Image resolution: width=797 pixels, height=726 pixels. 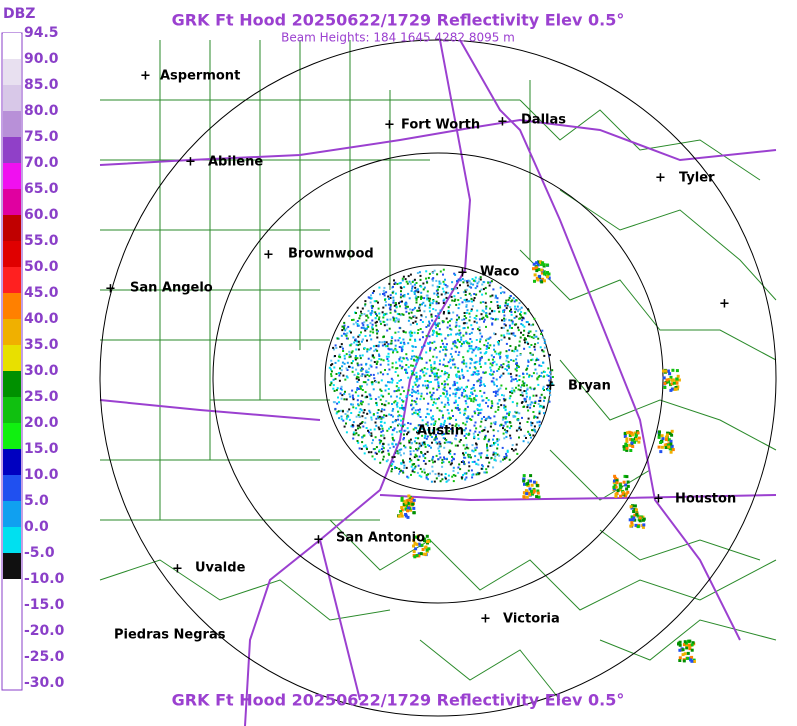 What do you see at coordinates (39, 553) in the screenshot?
I see `legend-label: -5.0` at bounding box center [39, 553].